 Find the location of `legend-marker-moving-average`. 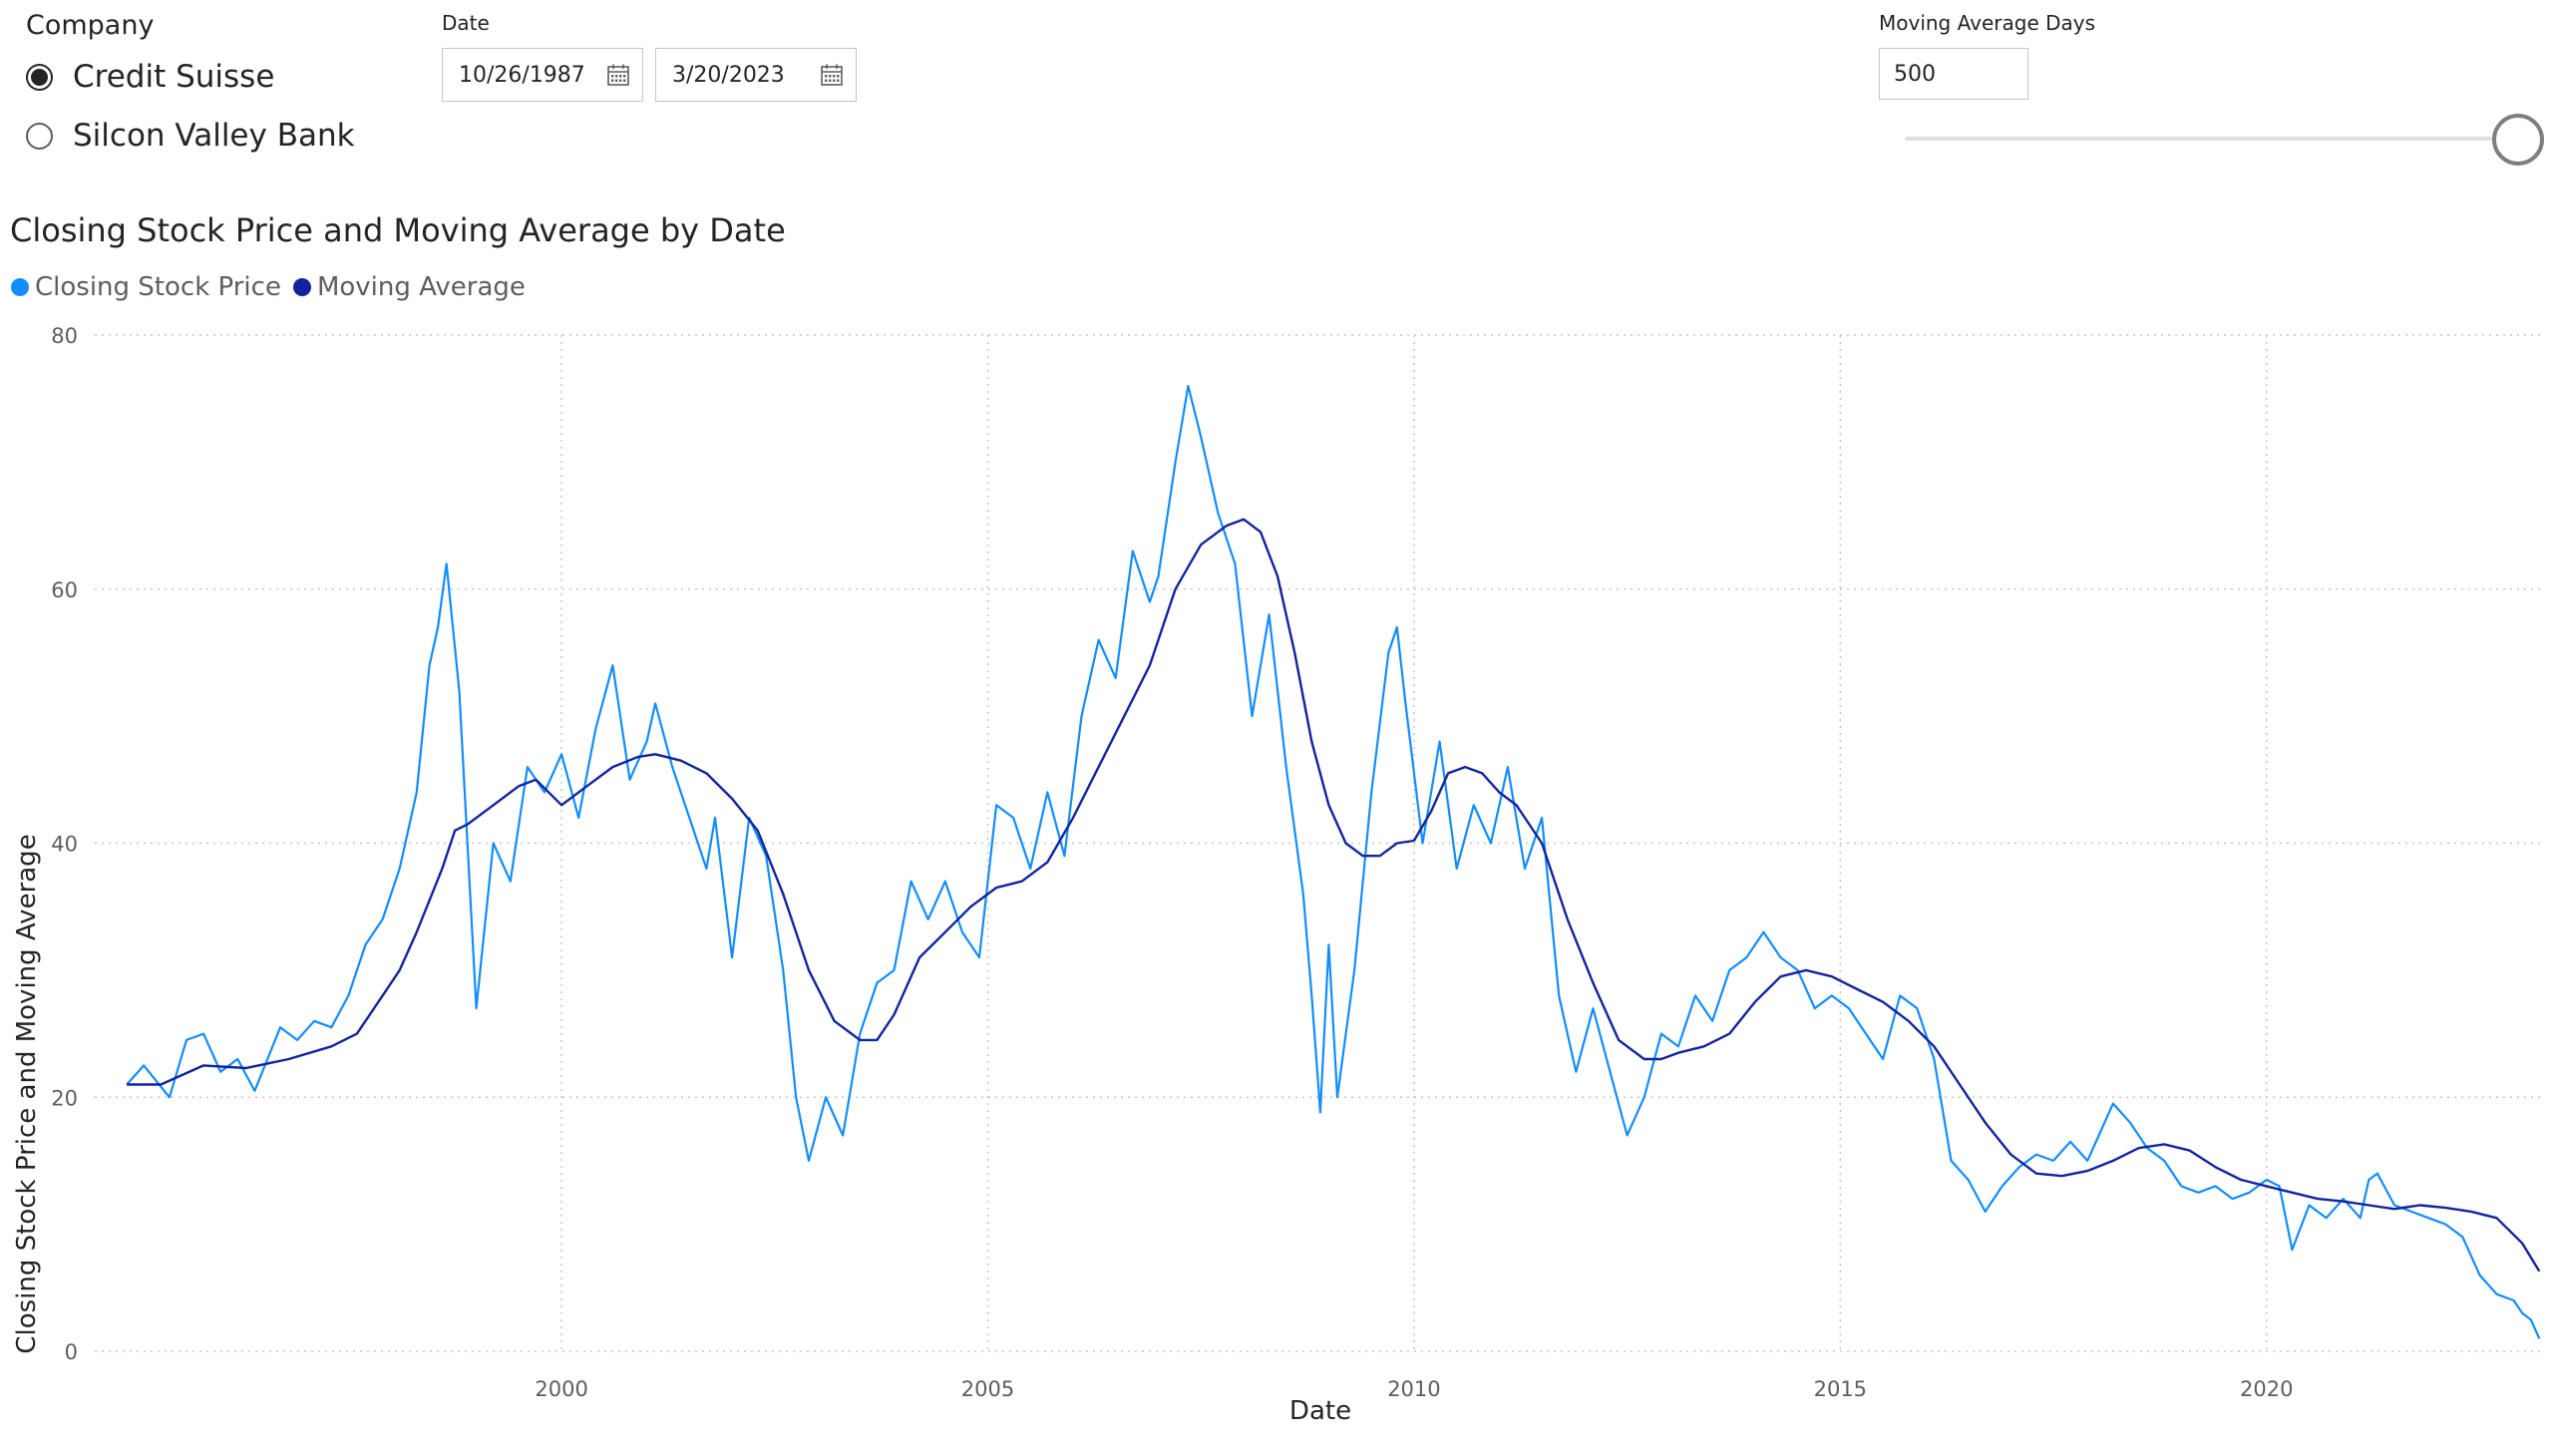

legend-marker-moving-average is located at coordinates (301, 287).